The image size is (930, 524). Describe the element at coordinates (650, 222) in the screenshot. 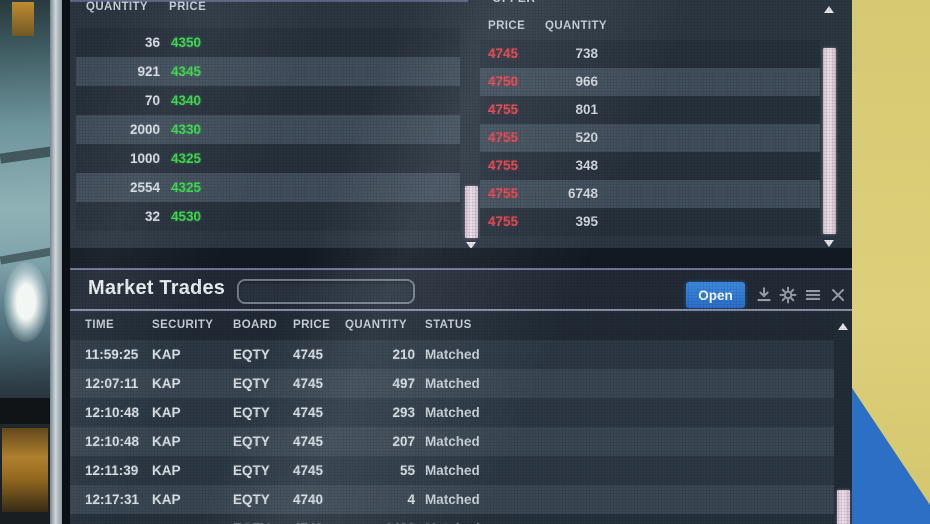

I see `offer-row: 4755 395` at that location.